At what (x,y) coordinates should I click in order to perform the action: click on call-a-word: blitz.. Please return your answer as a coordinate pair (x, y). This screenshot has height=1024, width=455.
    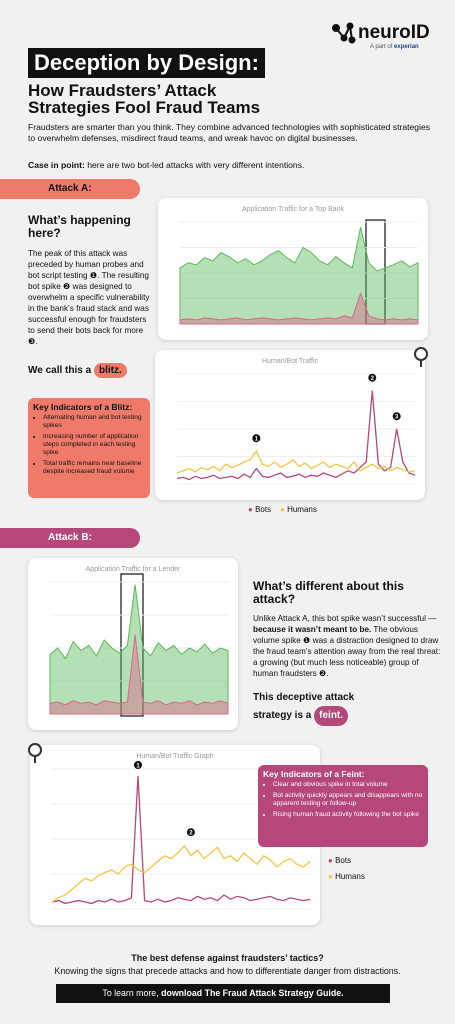
    Looking at the image, I should click on (110, 370).